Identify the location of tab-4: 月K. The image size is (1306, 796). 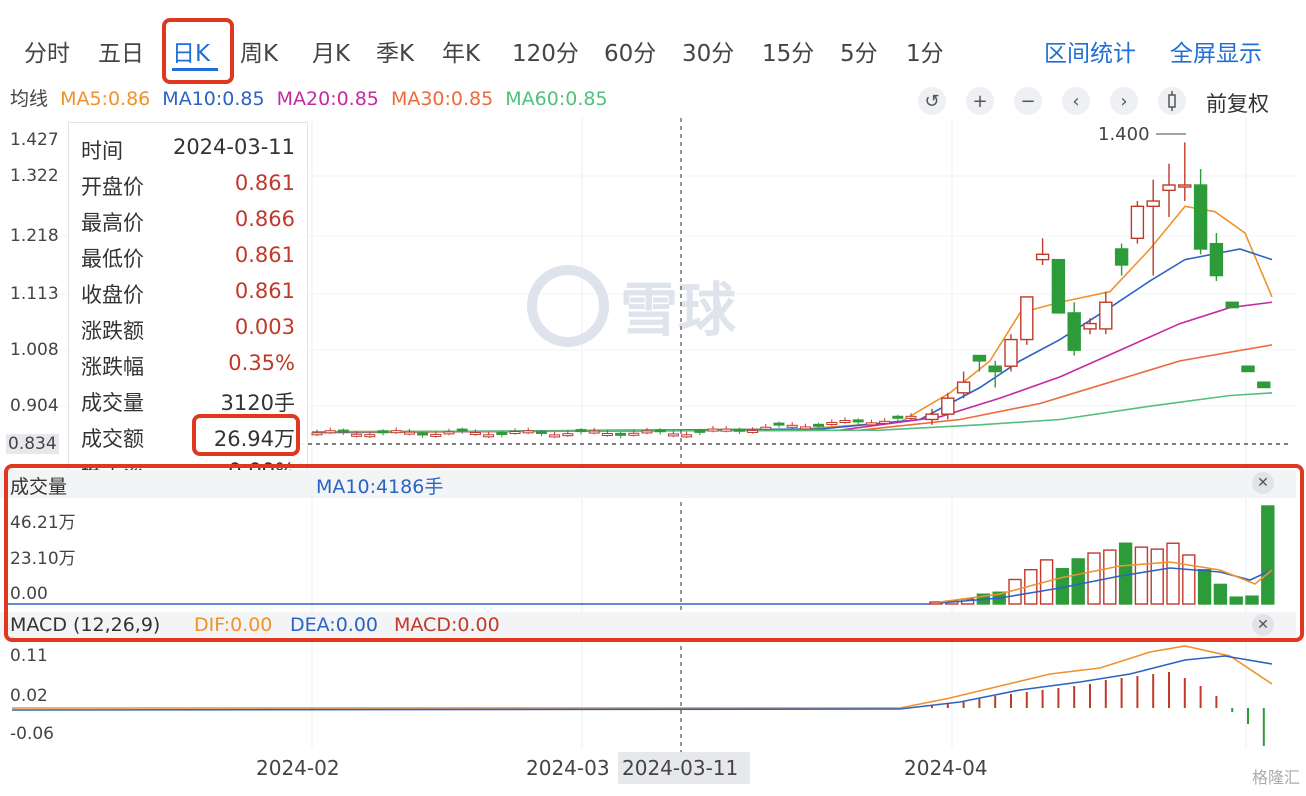
(331, 54).